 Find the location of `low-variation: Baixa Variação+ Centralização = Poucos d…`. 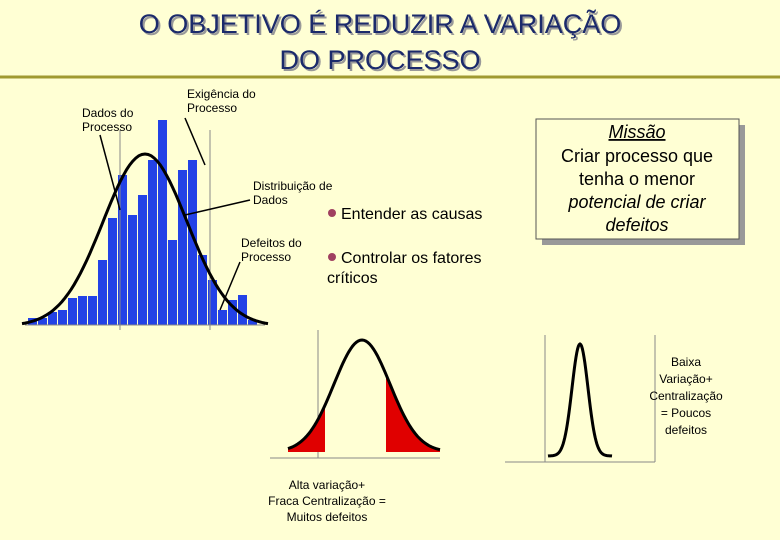

low-variation: Baixa Variação+ Centralização = Poucos d… is located at coordinates (686, 396).